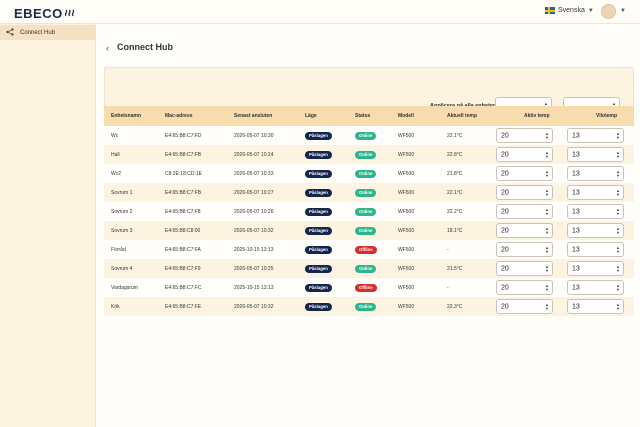 This screenshot has height=427, width=640. What do you see at coordinates (122, 268) in the screenshot?
I see `device-name: Sovrum 4` at bounding box center [122, 268].